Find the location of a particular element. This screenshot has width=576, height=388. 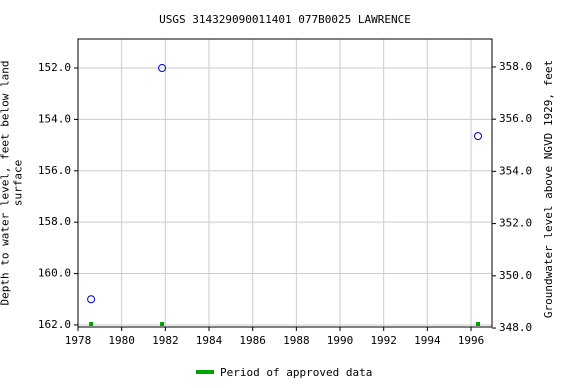

y2-tick-label: 352.0 is located at coordinates (515, 223).